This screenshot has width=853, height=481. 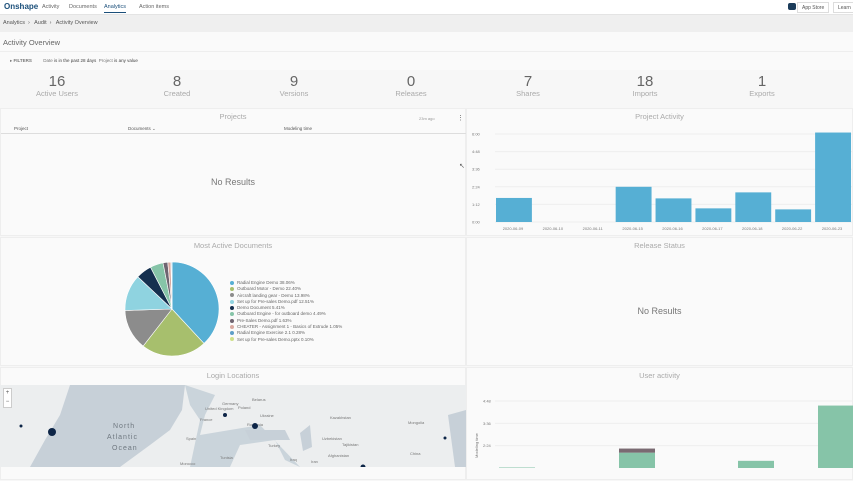 I want to click on x-tick-label: 2020-06-18, so click(x=752, y=228).